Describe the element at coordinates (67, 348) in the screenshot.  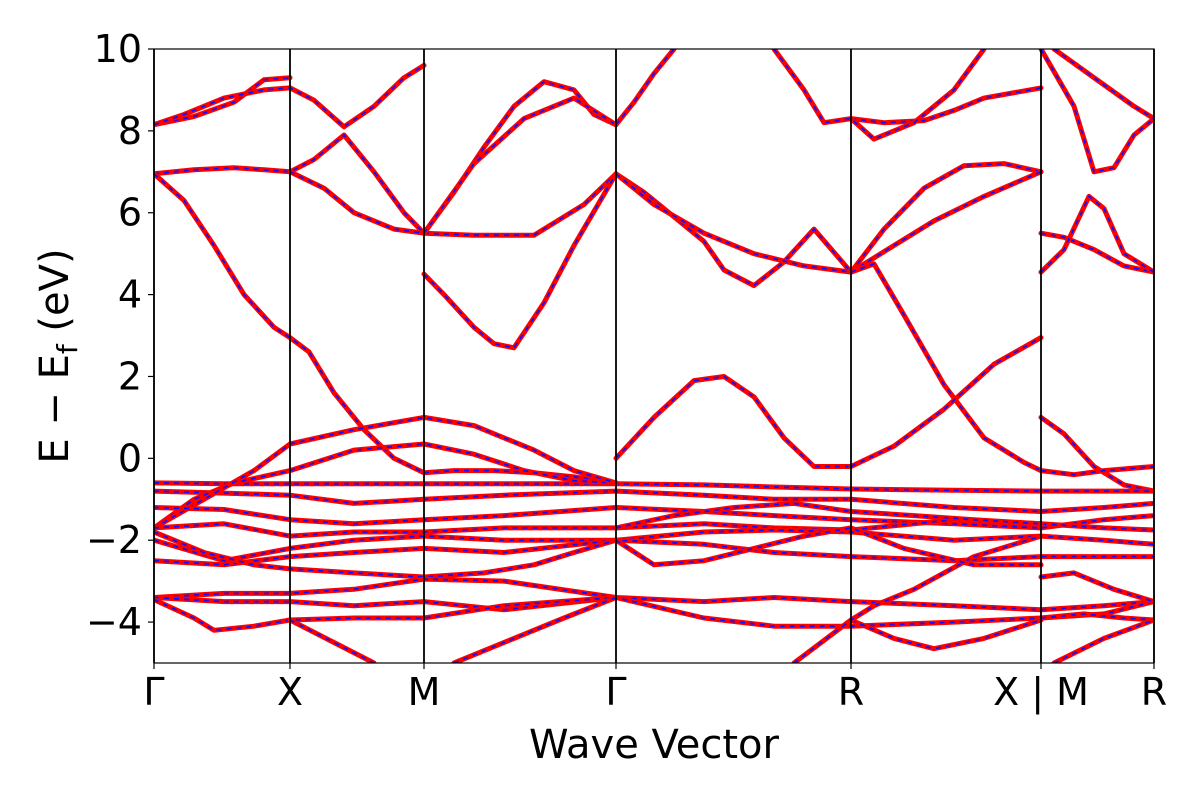
I see `y-axis-title-subscript: f` at that location.